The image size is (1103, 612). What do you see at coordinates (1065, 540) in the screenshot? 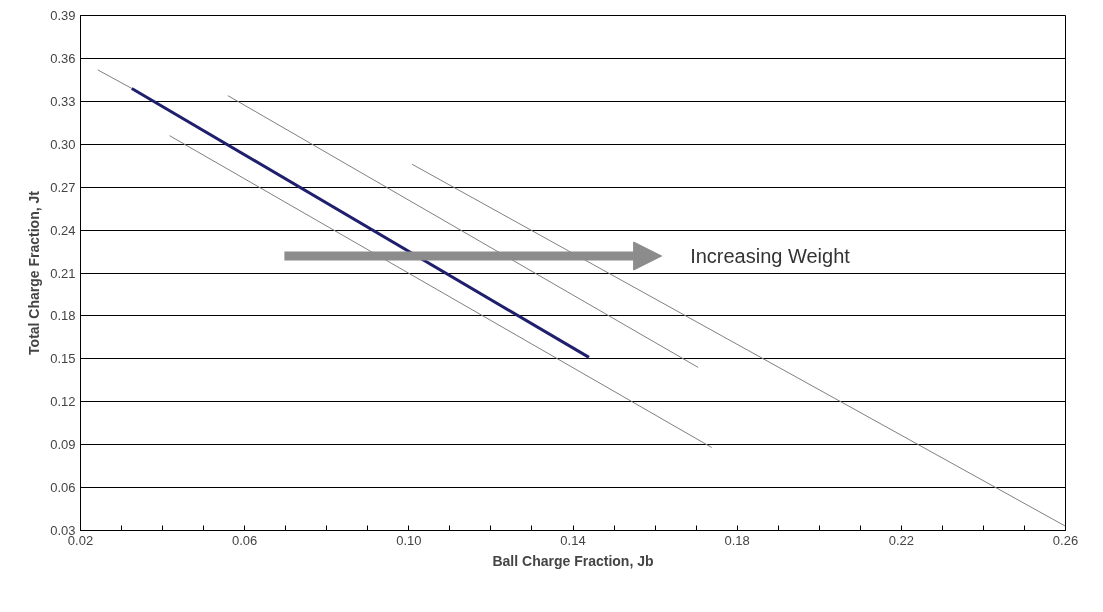
I see `x-tick-label: 0.26` at bounding box center [1065, 540].